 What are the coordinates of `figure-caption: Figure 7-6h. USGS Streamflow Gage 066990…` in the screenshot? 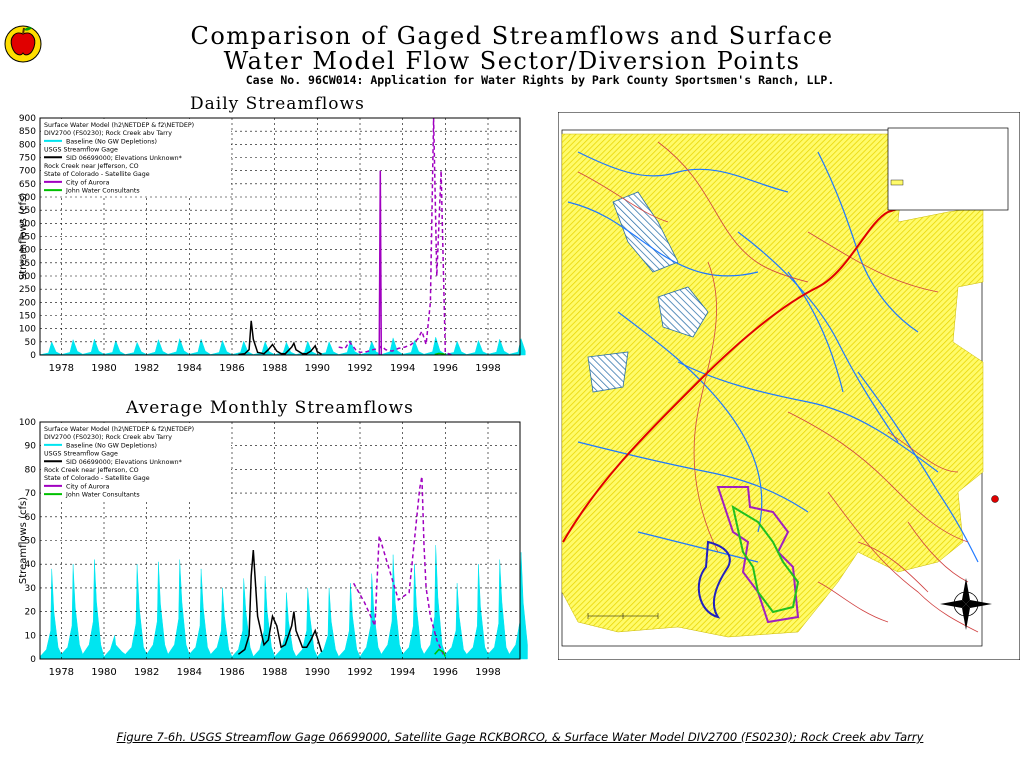 It's located at (520, 737).